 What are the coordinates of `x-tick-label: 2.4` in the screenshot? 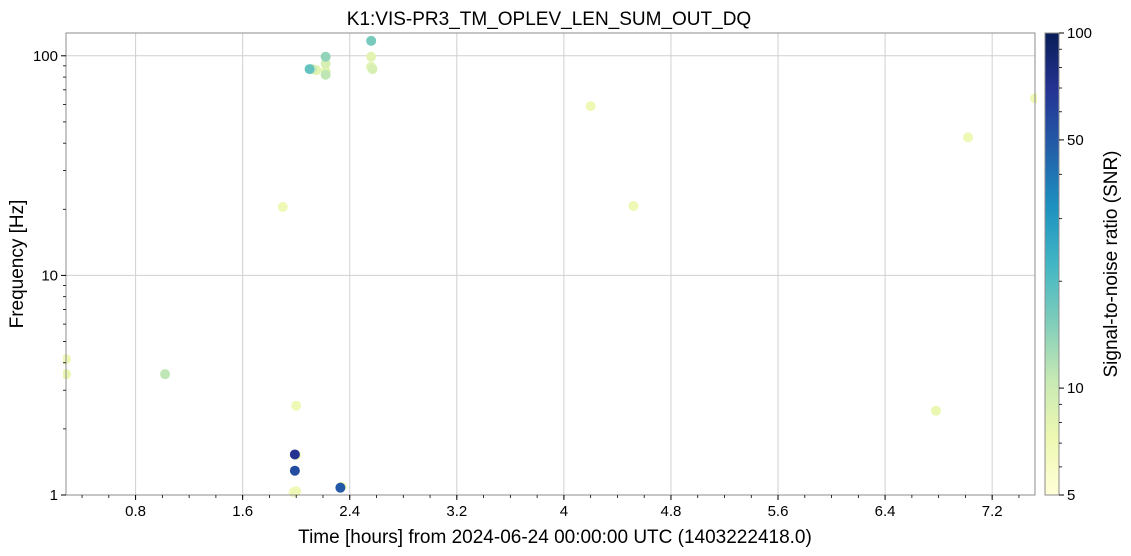 It's located at (349, 511).